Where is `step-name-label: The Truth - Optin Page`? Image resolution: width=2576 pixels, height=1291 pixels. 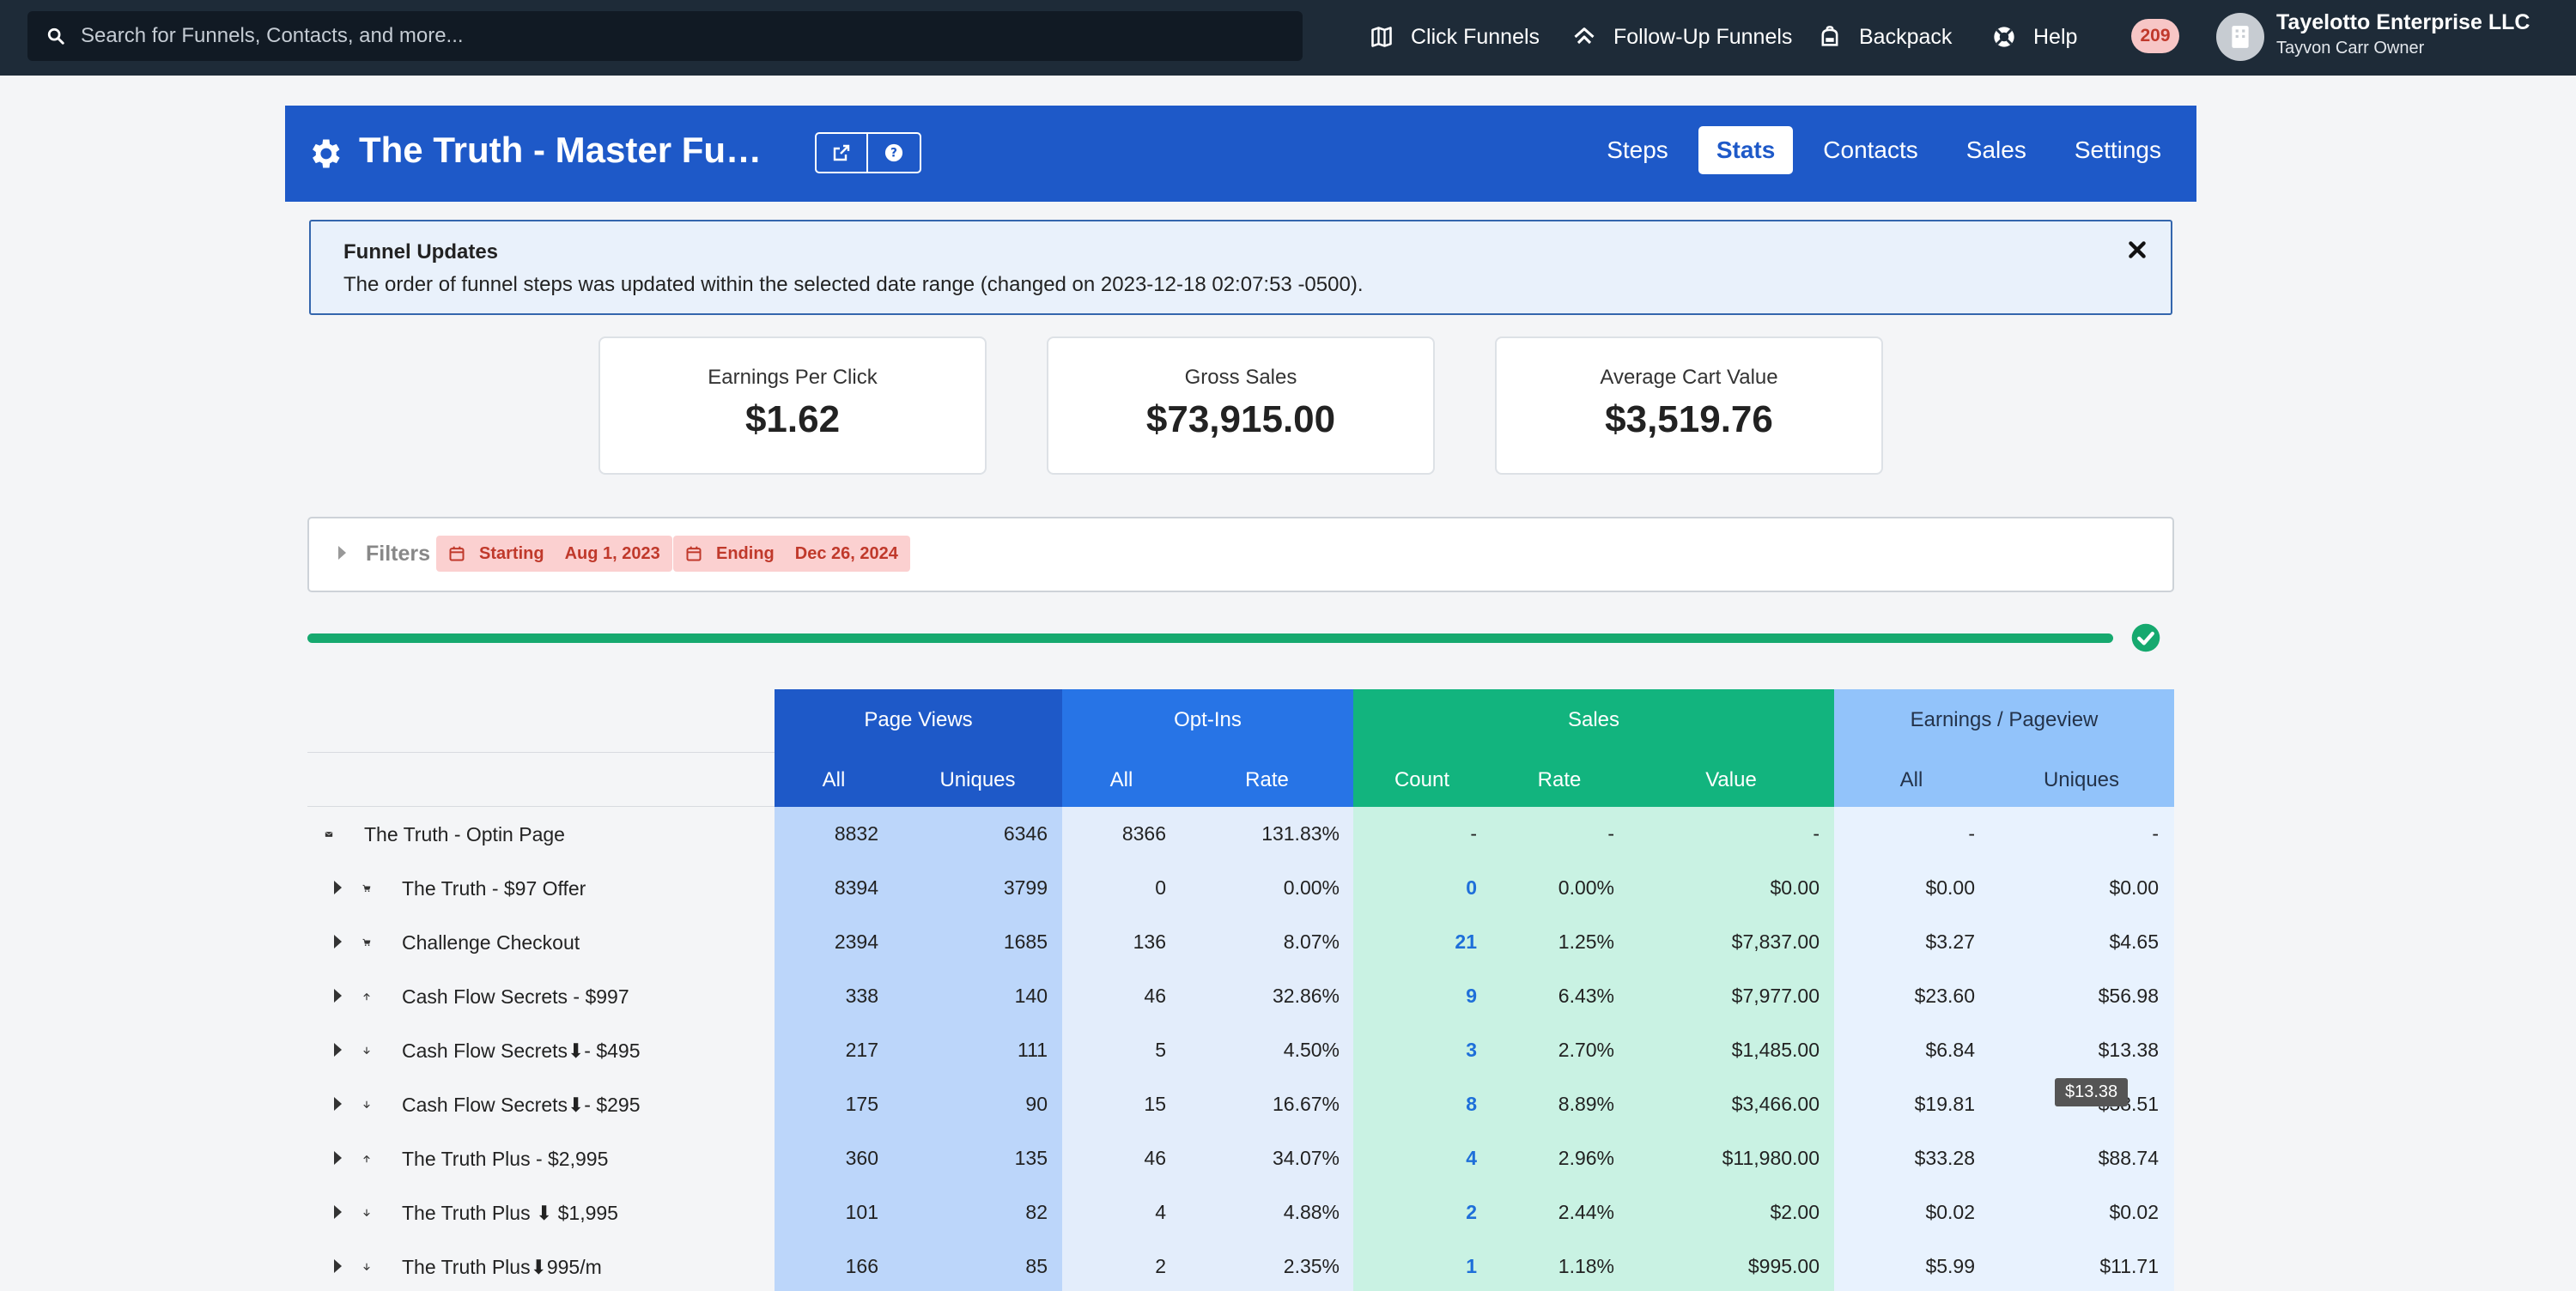 step-name-label: The Truth - Optin Page is located at coordinates (464, 834).